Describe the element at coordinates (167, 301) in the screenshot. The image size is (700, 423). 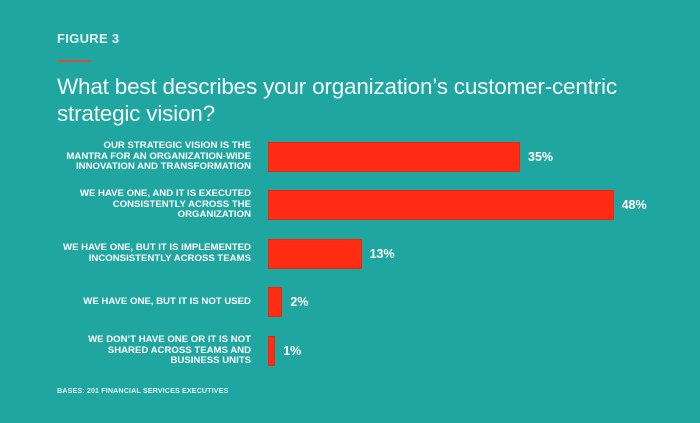
I see `category-label: WE HAVE ONE, BUT IT IS NOT USED` at that location.